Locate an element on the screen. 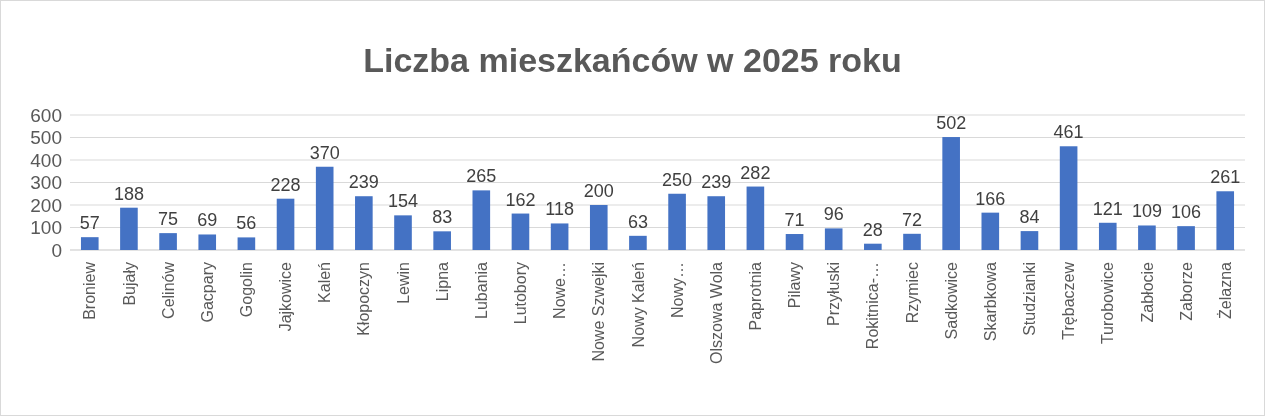 This screenshot has height=416, width=1265. x-tick-label: Lubania is located at coordinates (481, 290).